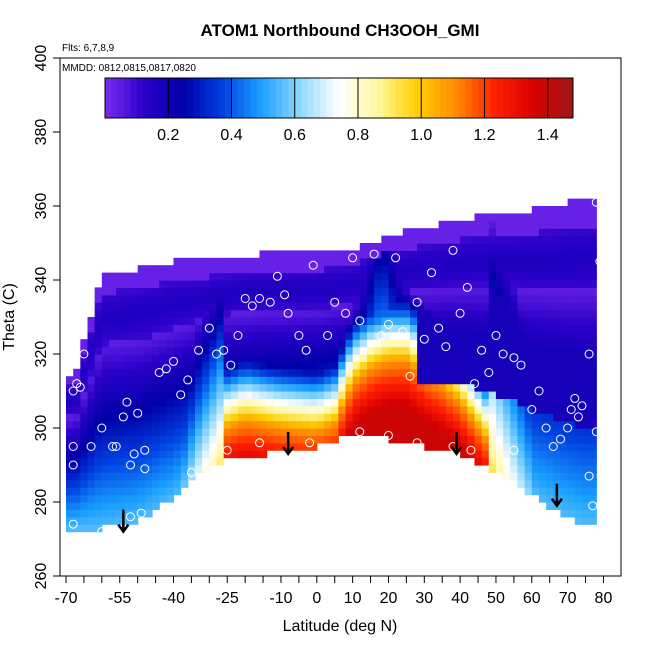 This screenshot has width=650, height=650. I want to click on arrow-head, so click(288, 451).